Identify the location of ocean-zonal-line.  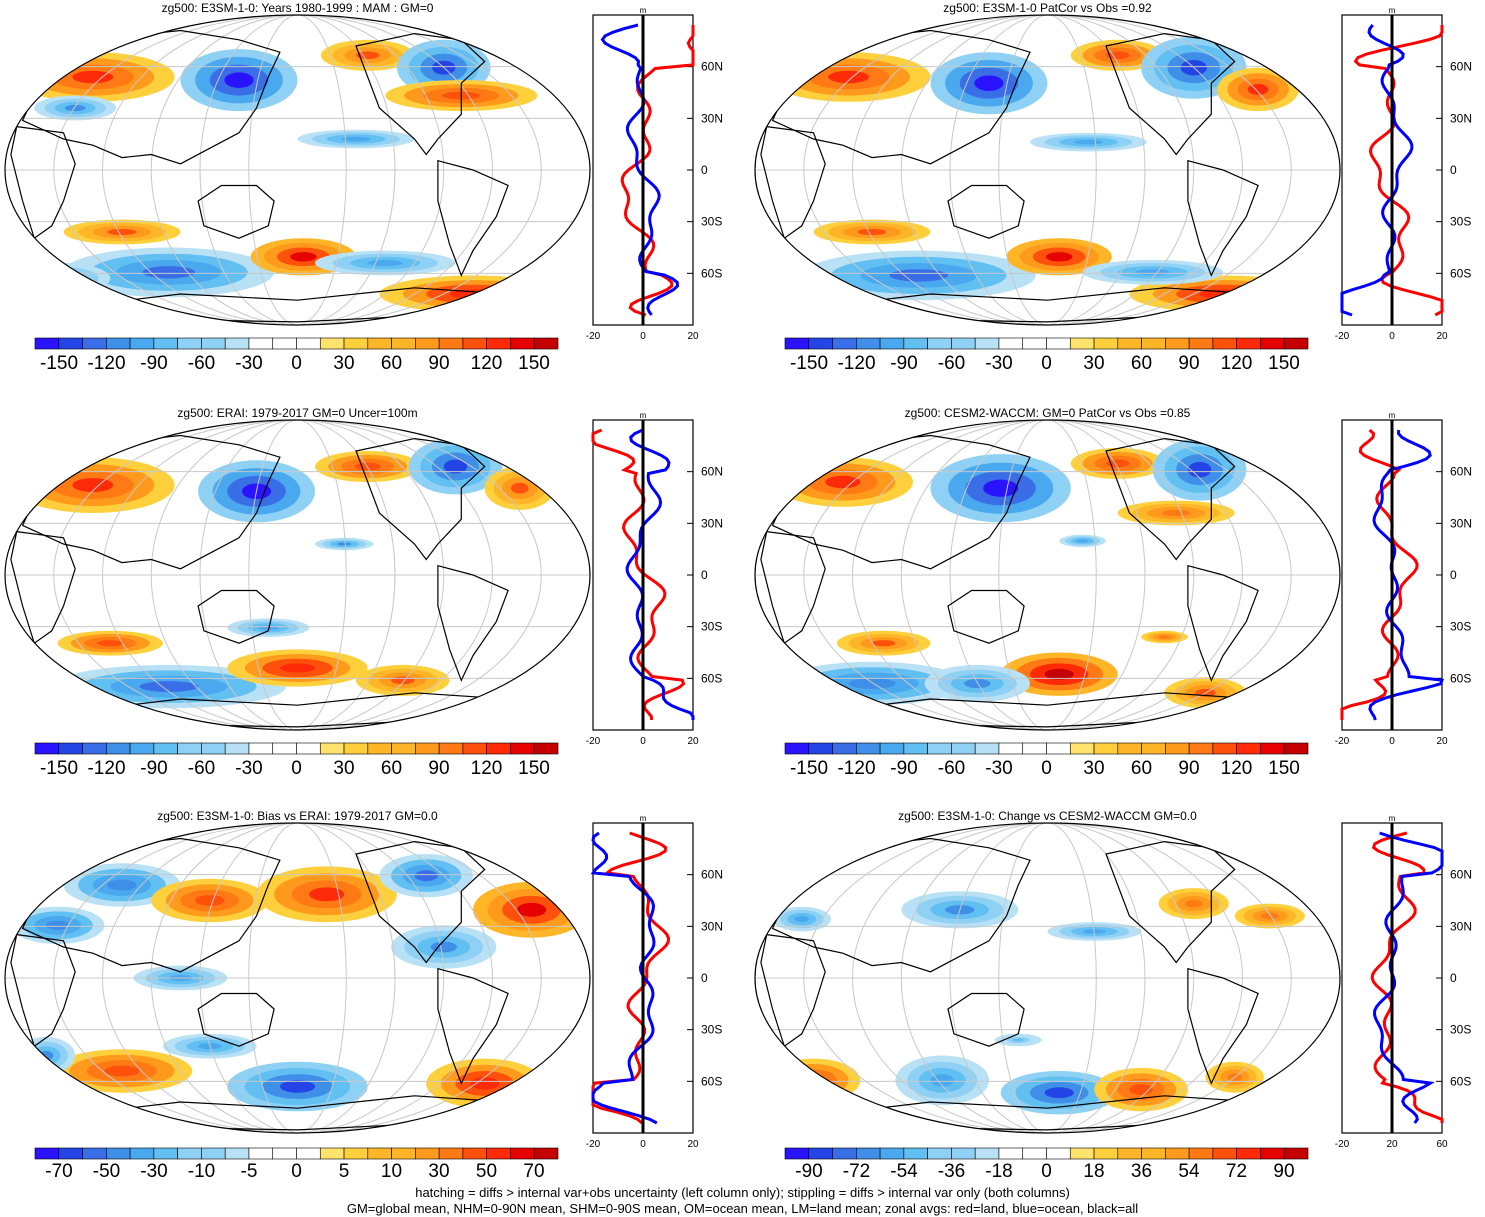
(660, 574).